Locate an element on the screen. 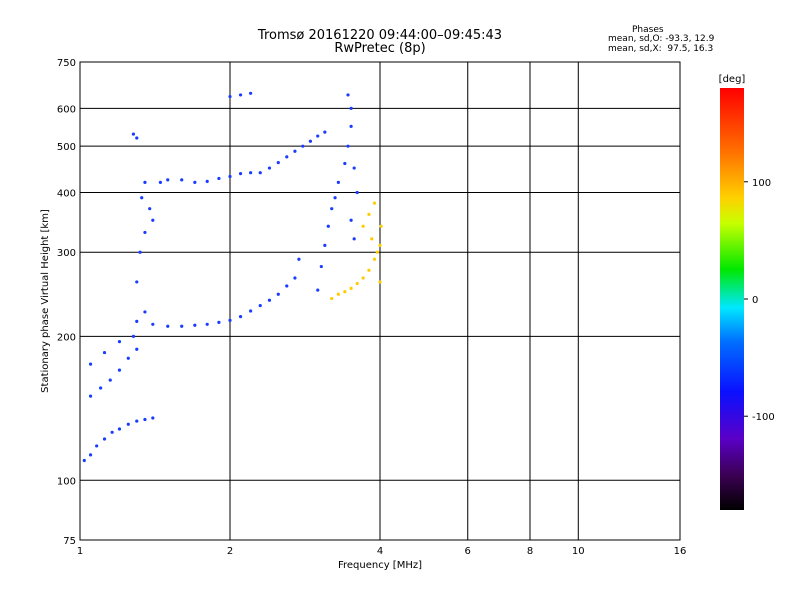 The height and width of the screenshot is (600, 800). x-tick-label: 8 is located at coordinates (530, 551).